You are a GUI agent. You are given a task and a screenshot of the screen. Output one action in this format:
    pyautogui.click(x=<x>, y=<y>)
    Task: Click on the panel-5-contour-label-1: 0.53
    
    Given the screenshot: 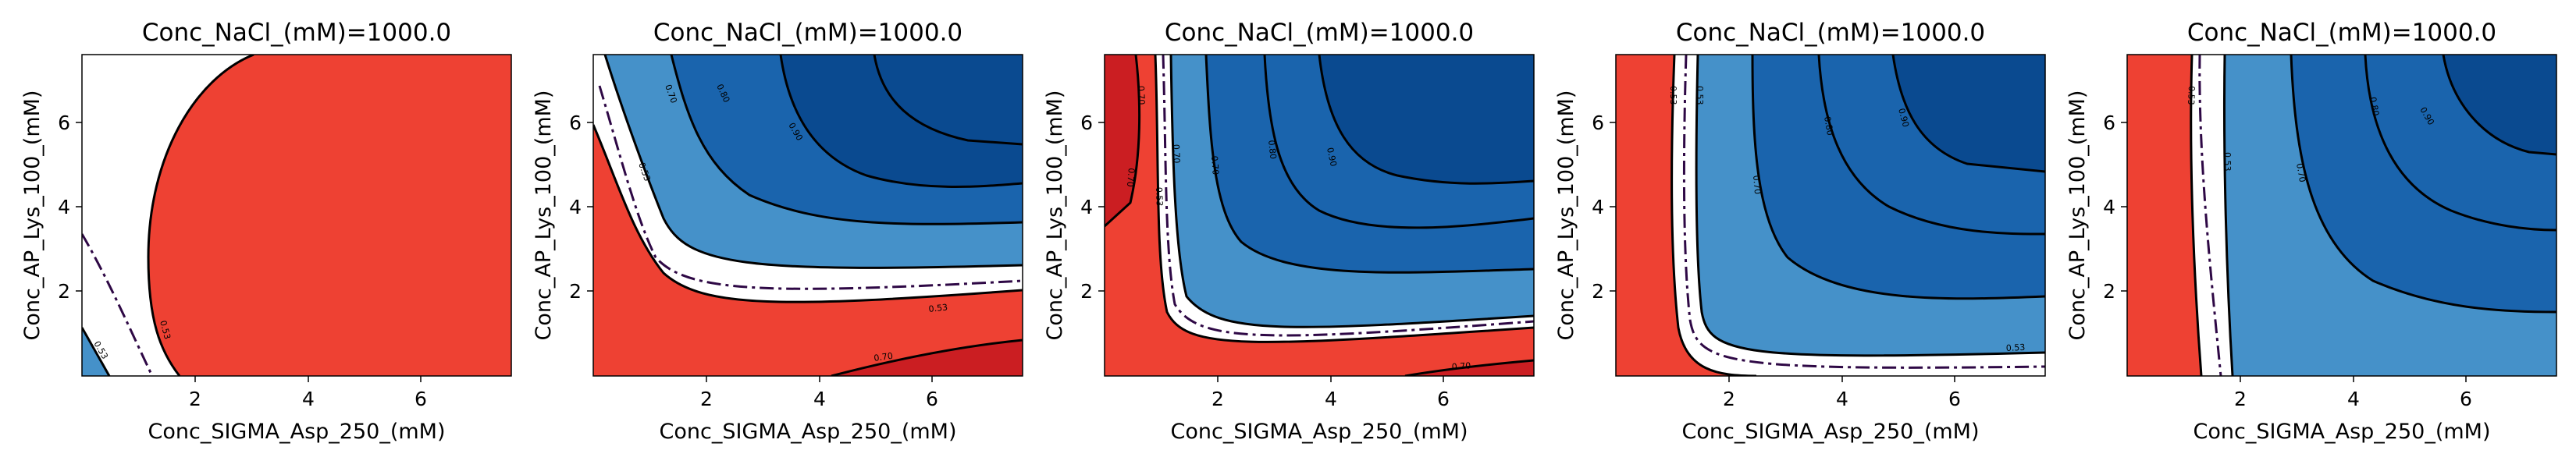 What is the action you would take?
    pyautogui.click(x=2191, y=96)
    